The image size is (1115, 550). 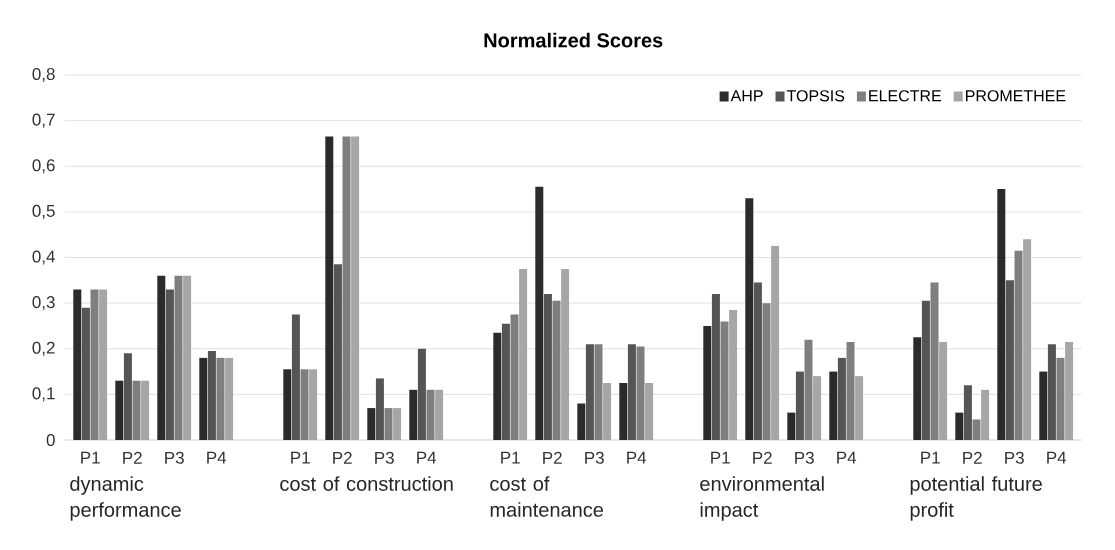 What do you see at coordinates (125, 498) in the screenshot?
I see `text: dynamic performance` at bounding box center [125, 498].